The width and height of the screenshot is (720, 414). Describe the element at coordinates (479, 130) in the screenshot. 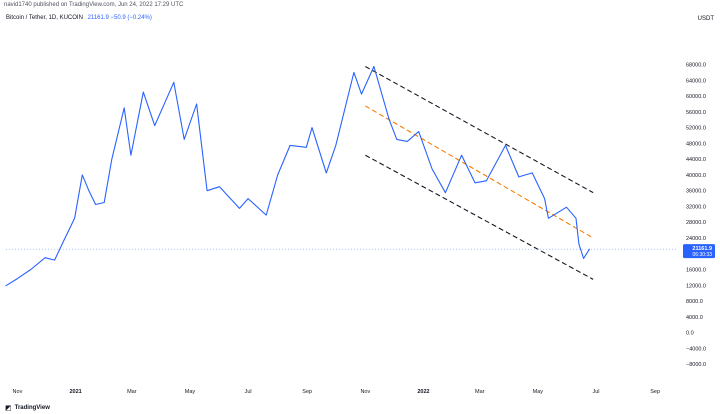

I see `trendline-upper` at that location.